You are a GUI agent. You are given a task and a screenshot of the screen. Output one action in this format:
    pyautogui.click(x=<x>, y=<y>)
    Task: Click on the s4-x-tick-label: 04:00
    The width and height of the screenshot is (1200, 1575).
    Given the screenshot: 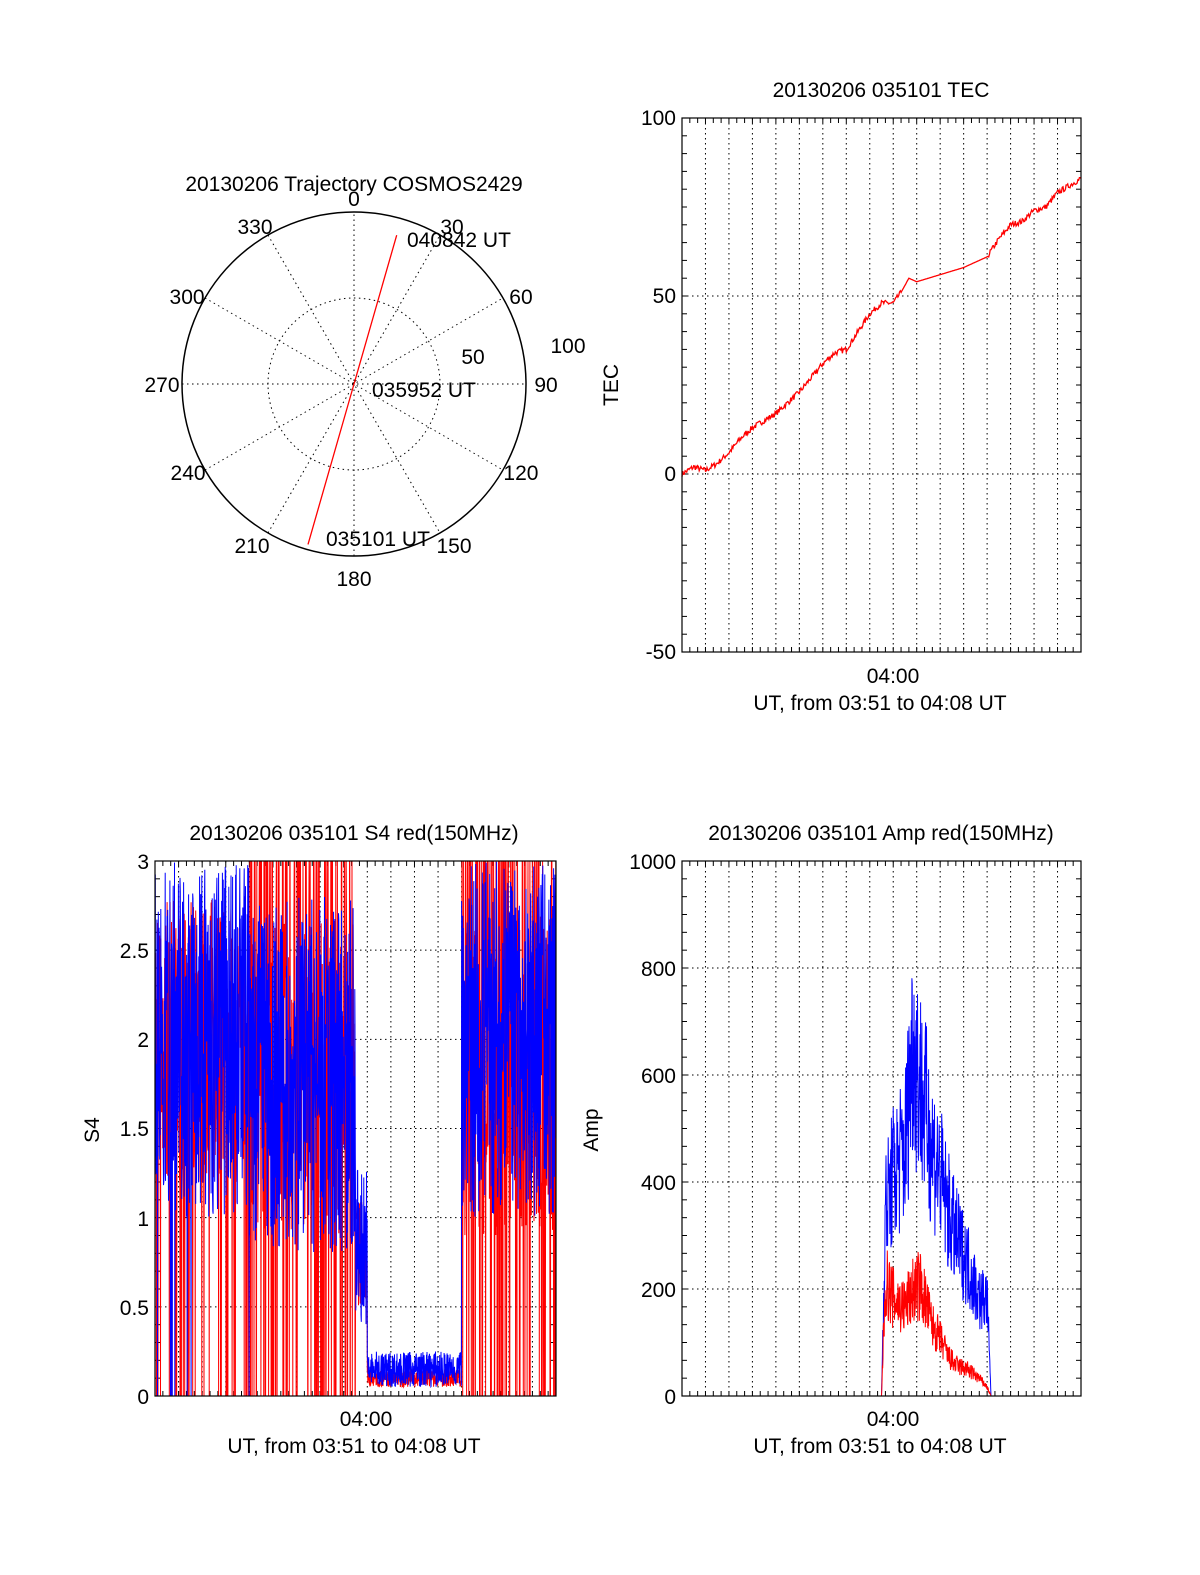 What is the action you would take?
    pyautogui.click(x=366, y=1419)
    